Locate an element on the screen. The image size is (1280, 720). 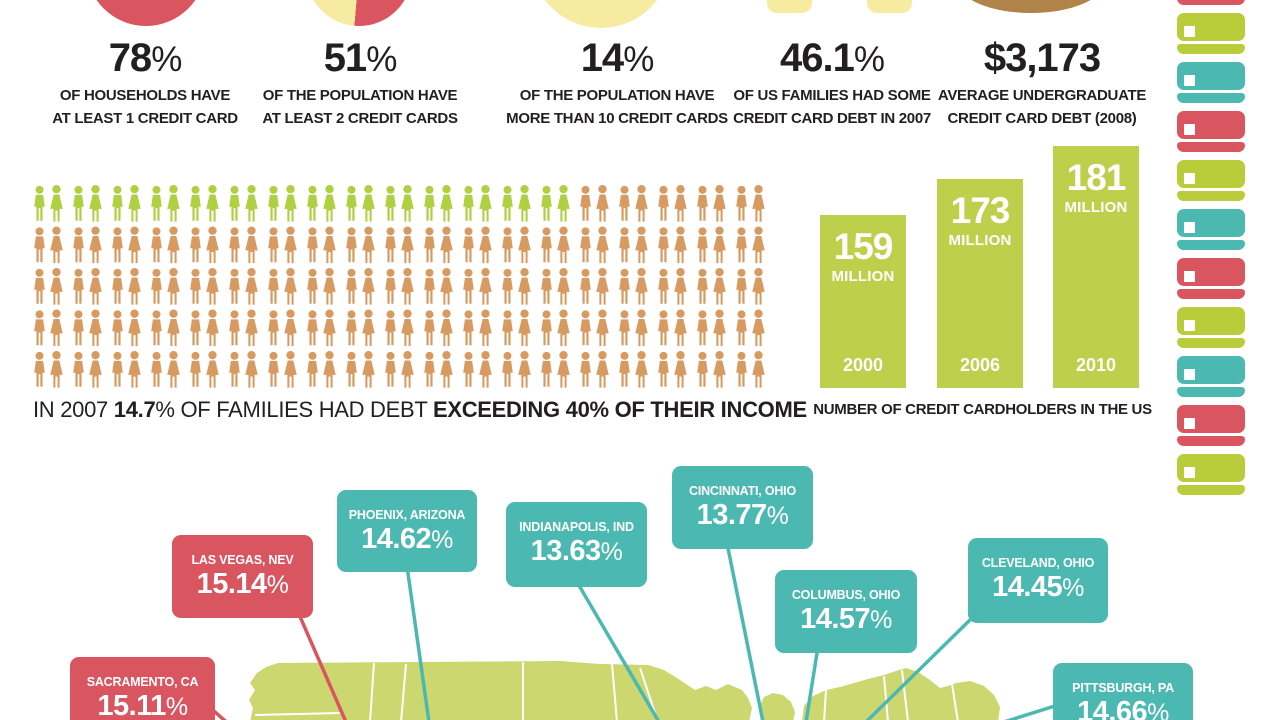
callout-rate: 14.45% is located at coordinates (1038, 587).